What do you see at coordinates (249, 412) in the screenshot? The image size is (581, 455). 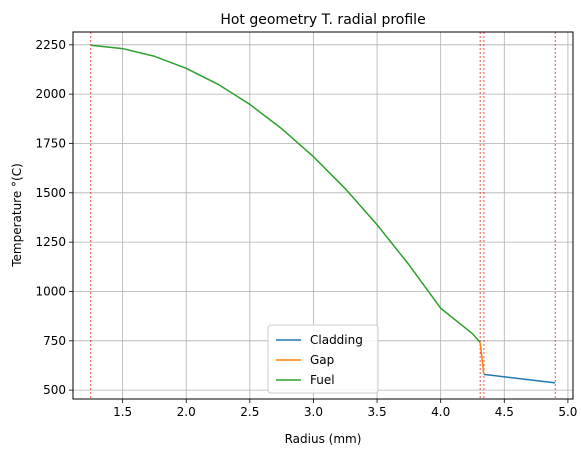 I see `x-tick-label: 2.5` at bounding box center [249, 412].